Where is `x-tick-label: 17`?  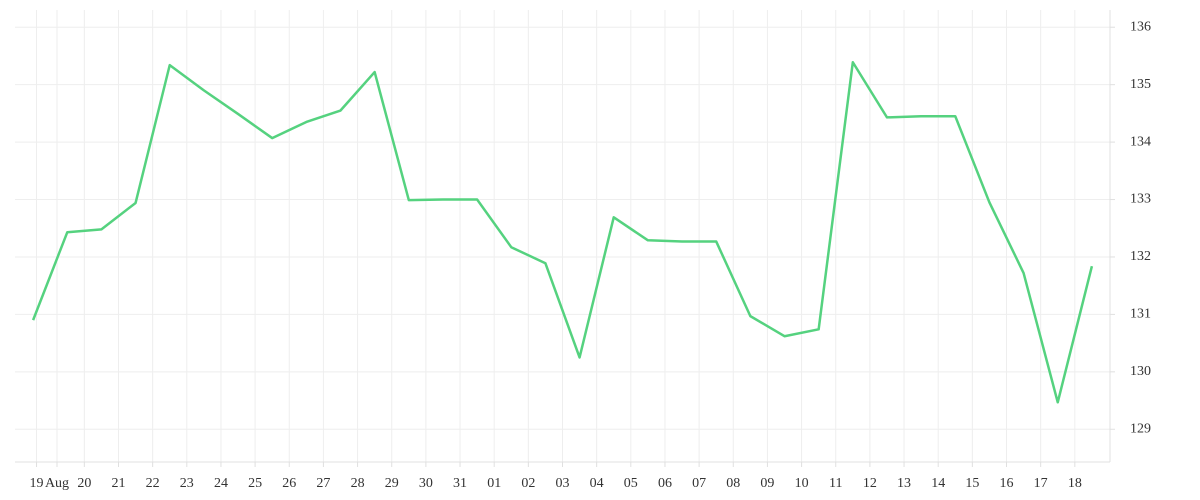 x-tick-label: 17 is located at coordinates (1041, 483).